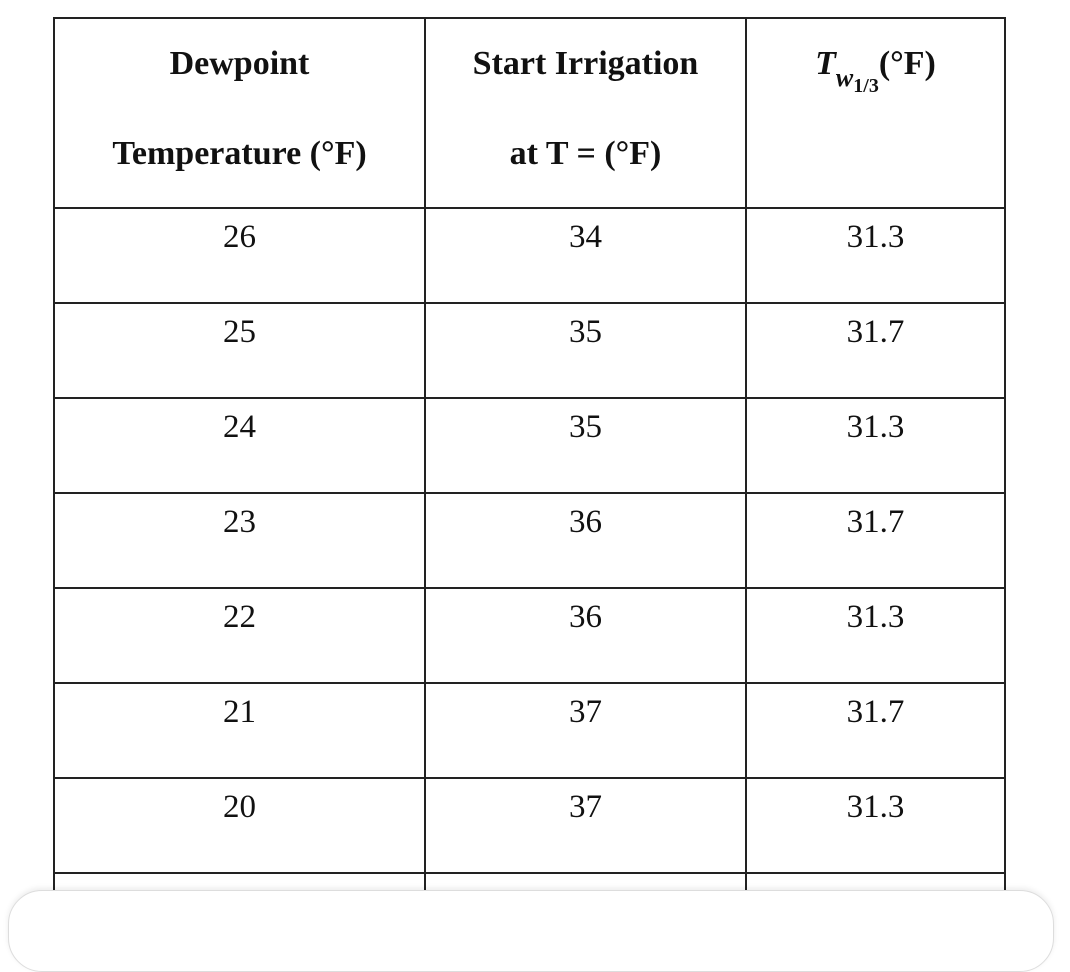  Describe the element at coordinates (239, 153) in the screenshot. I see `header-text: Temperature (°F)` at that location.